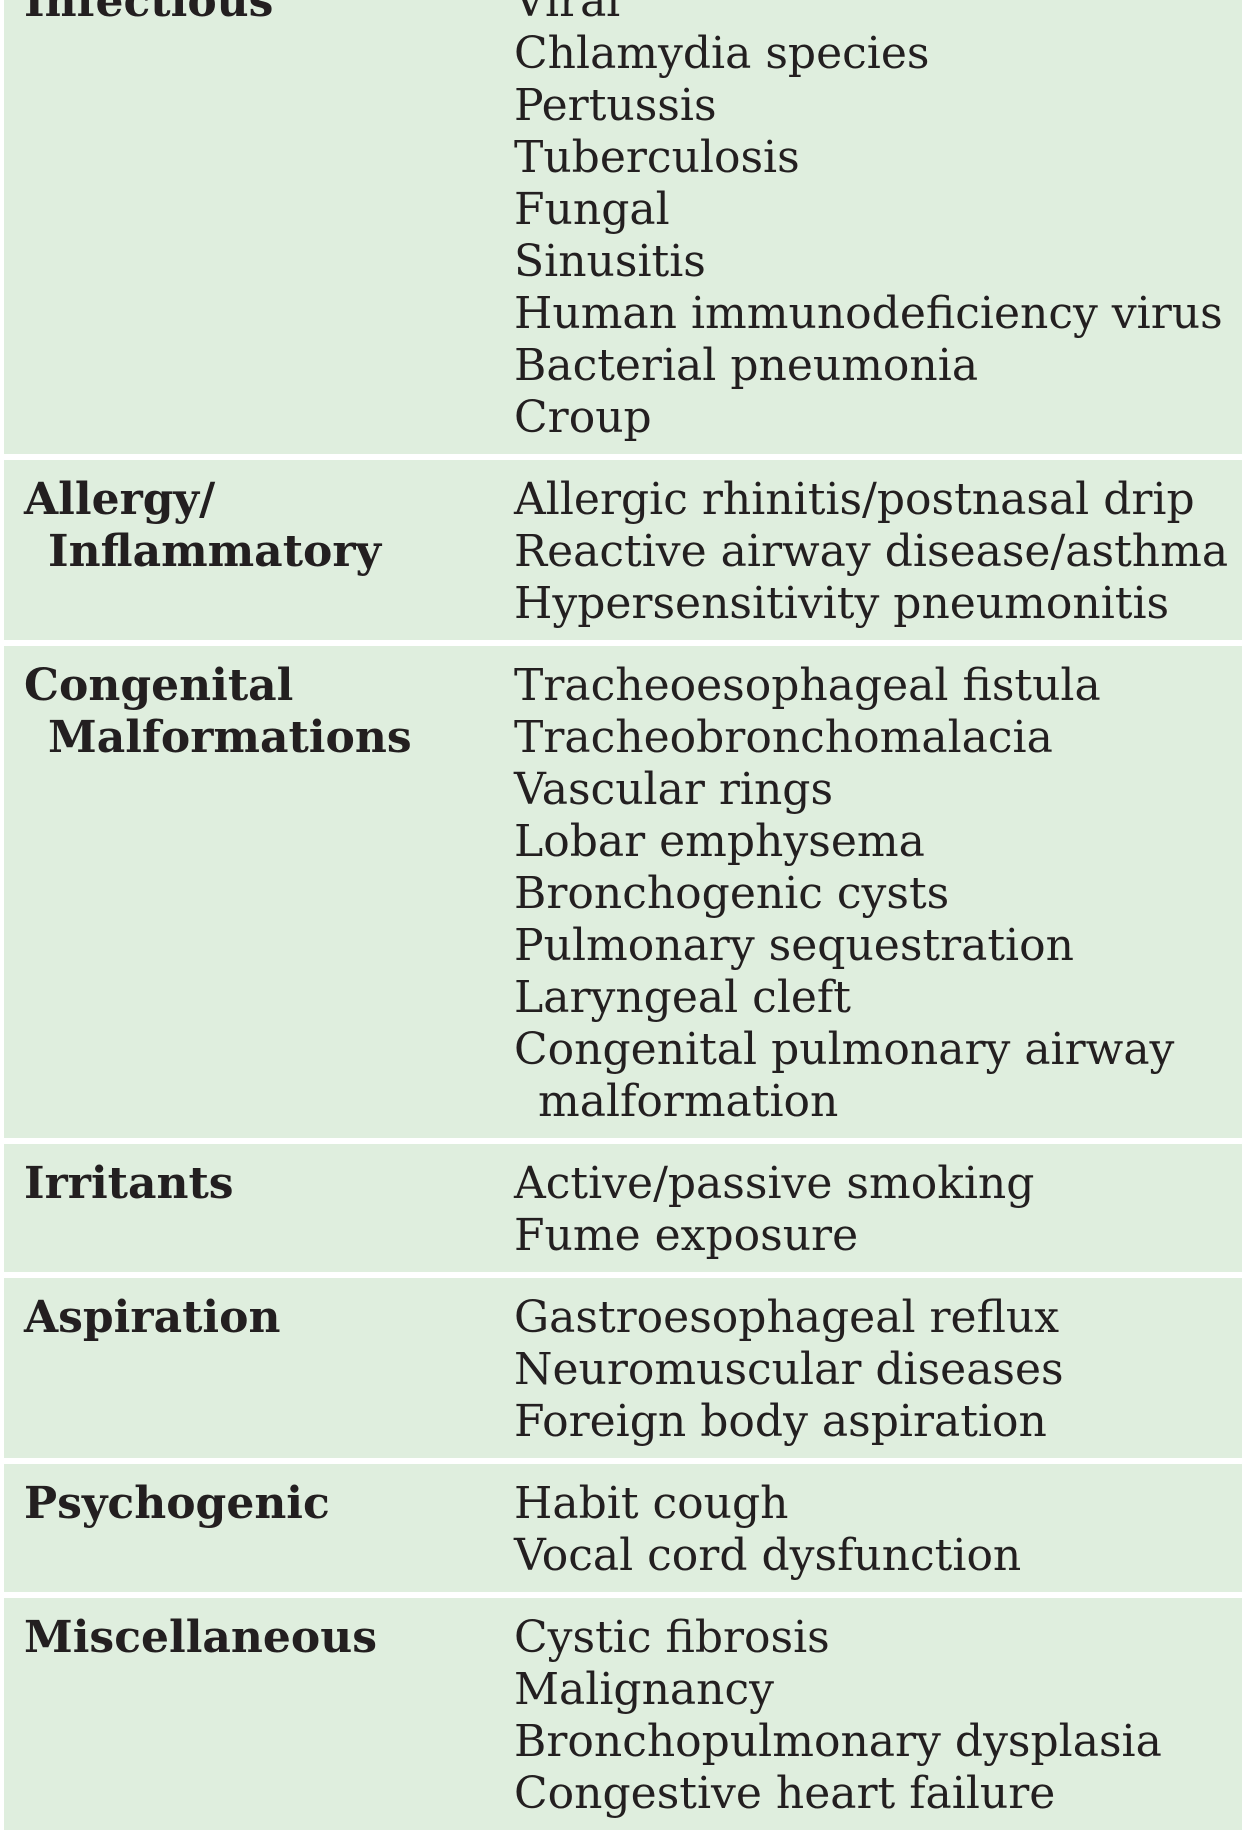 The height and width of the screenshot is (1842, 1242). I want to click on category-label: Infectious, so click(149, 13).